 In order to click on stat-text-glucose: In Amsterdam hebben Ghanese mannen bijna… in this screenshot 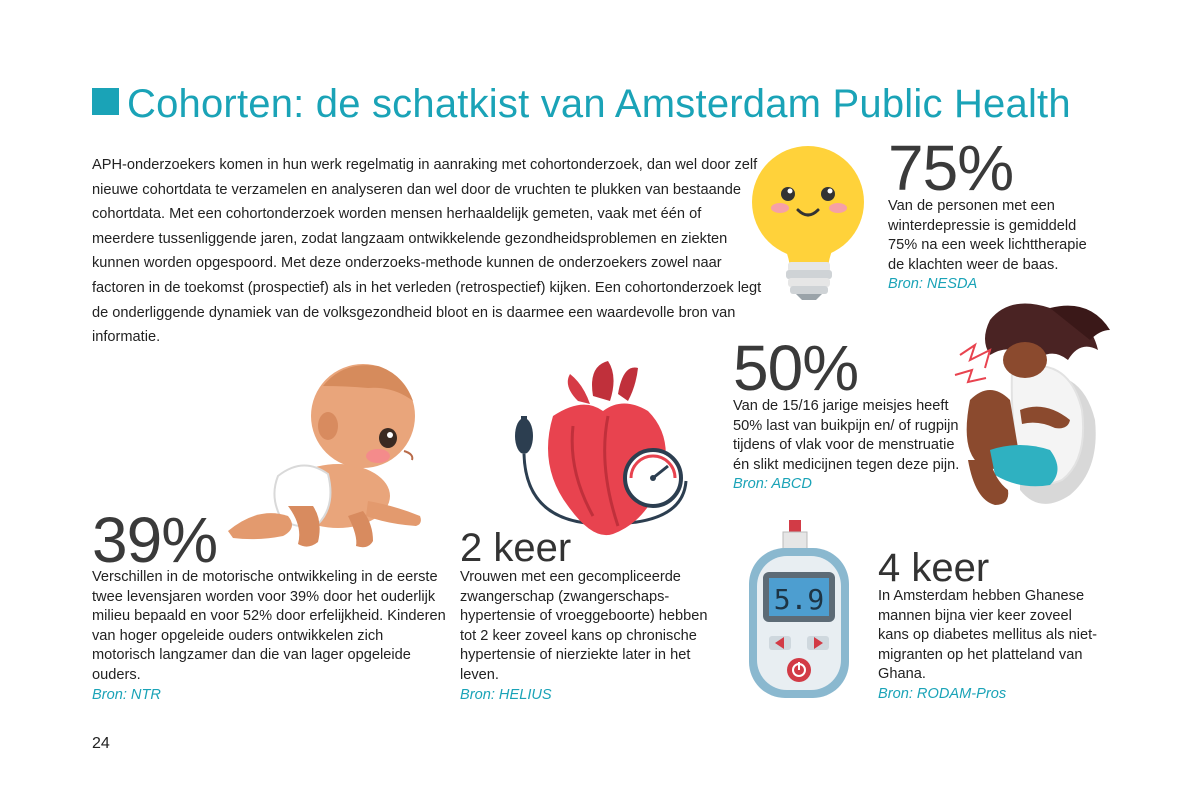, I will do `click(988, 646)`.